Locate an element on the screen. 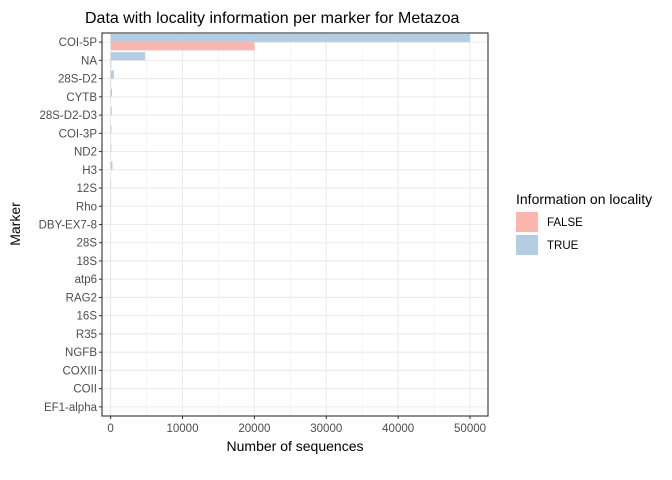  legend-key-true is located at coordinates (527, 245).